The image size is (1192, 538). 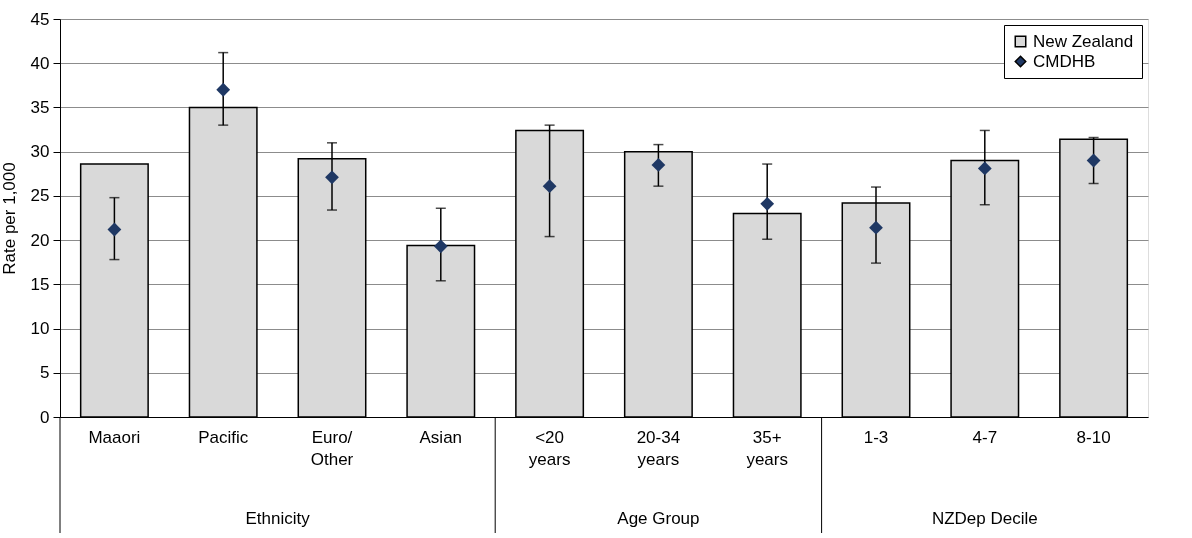 What do you see at coordinates (1083, 41) in the screenshot?
I see `legend-label: New Zealand` at bounding box center [1083, 41].